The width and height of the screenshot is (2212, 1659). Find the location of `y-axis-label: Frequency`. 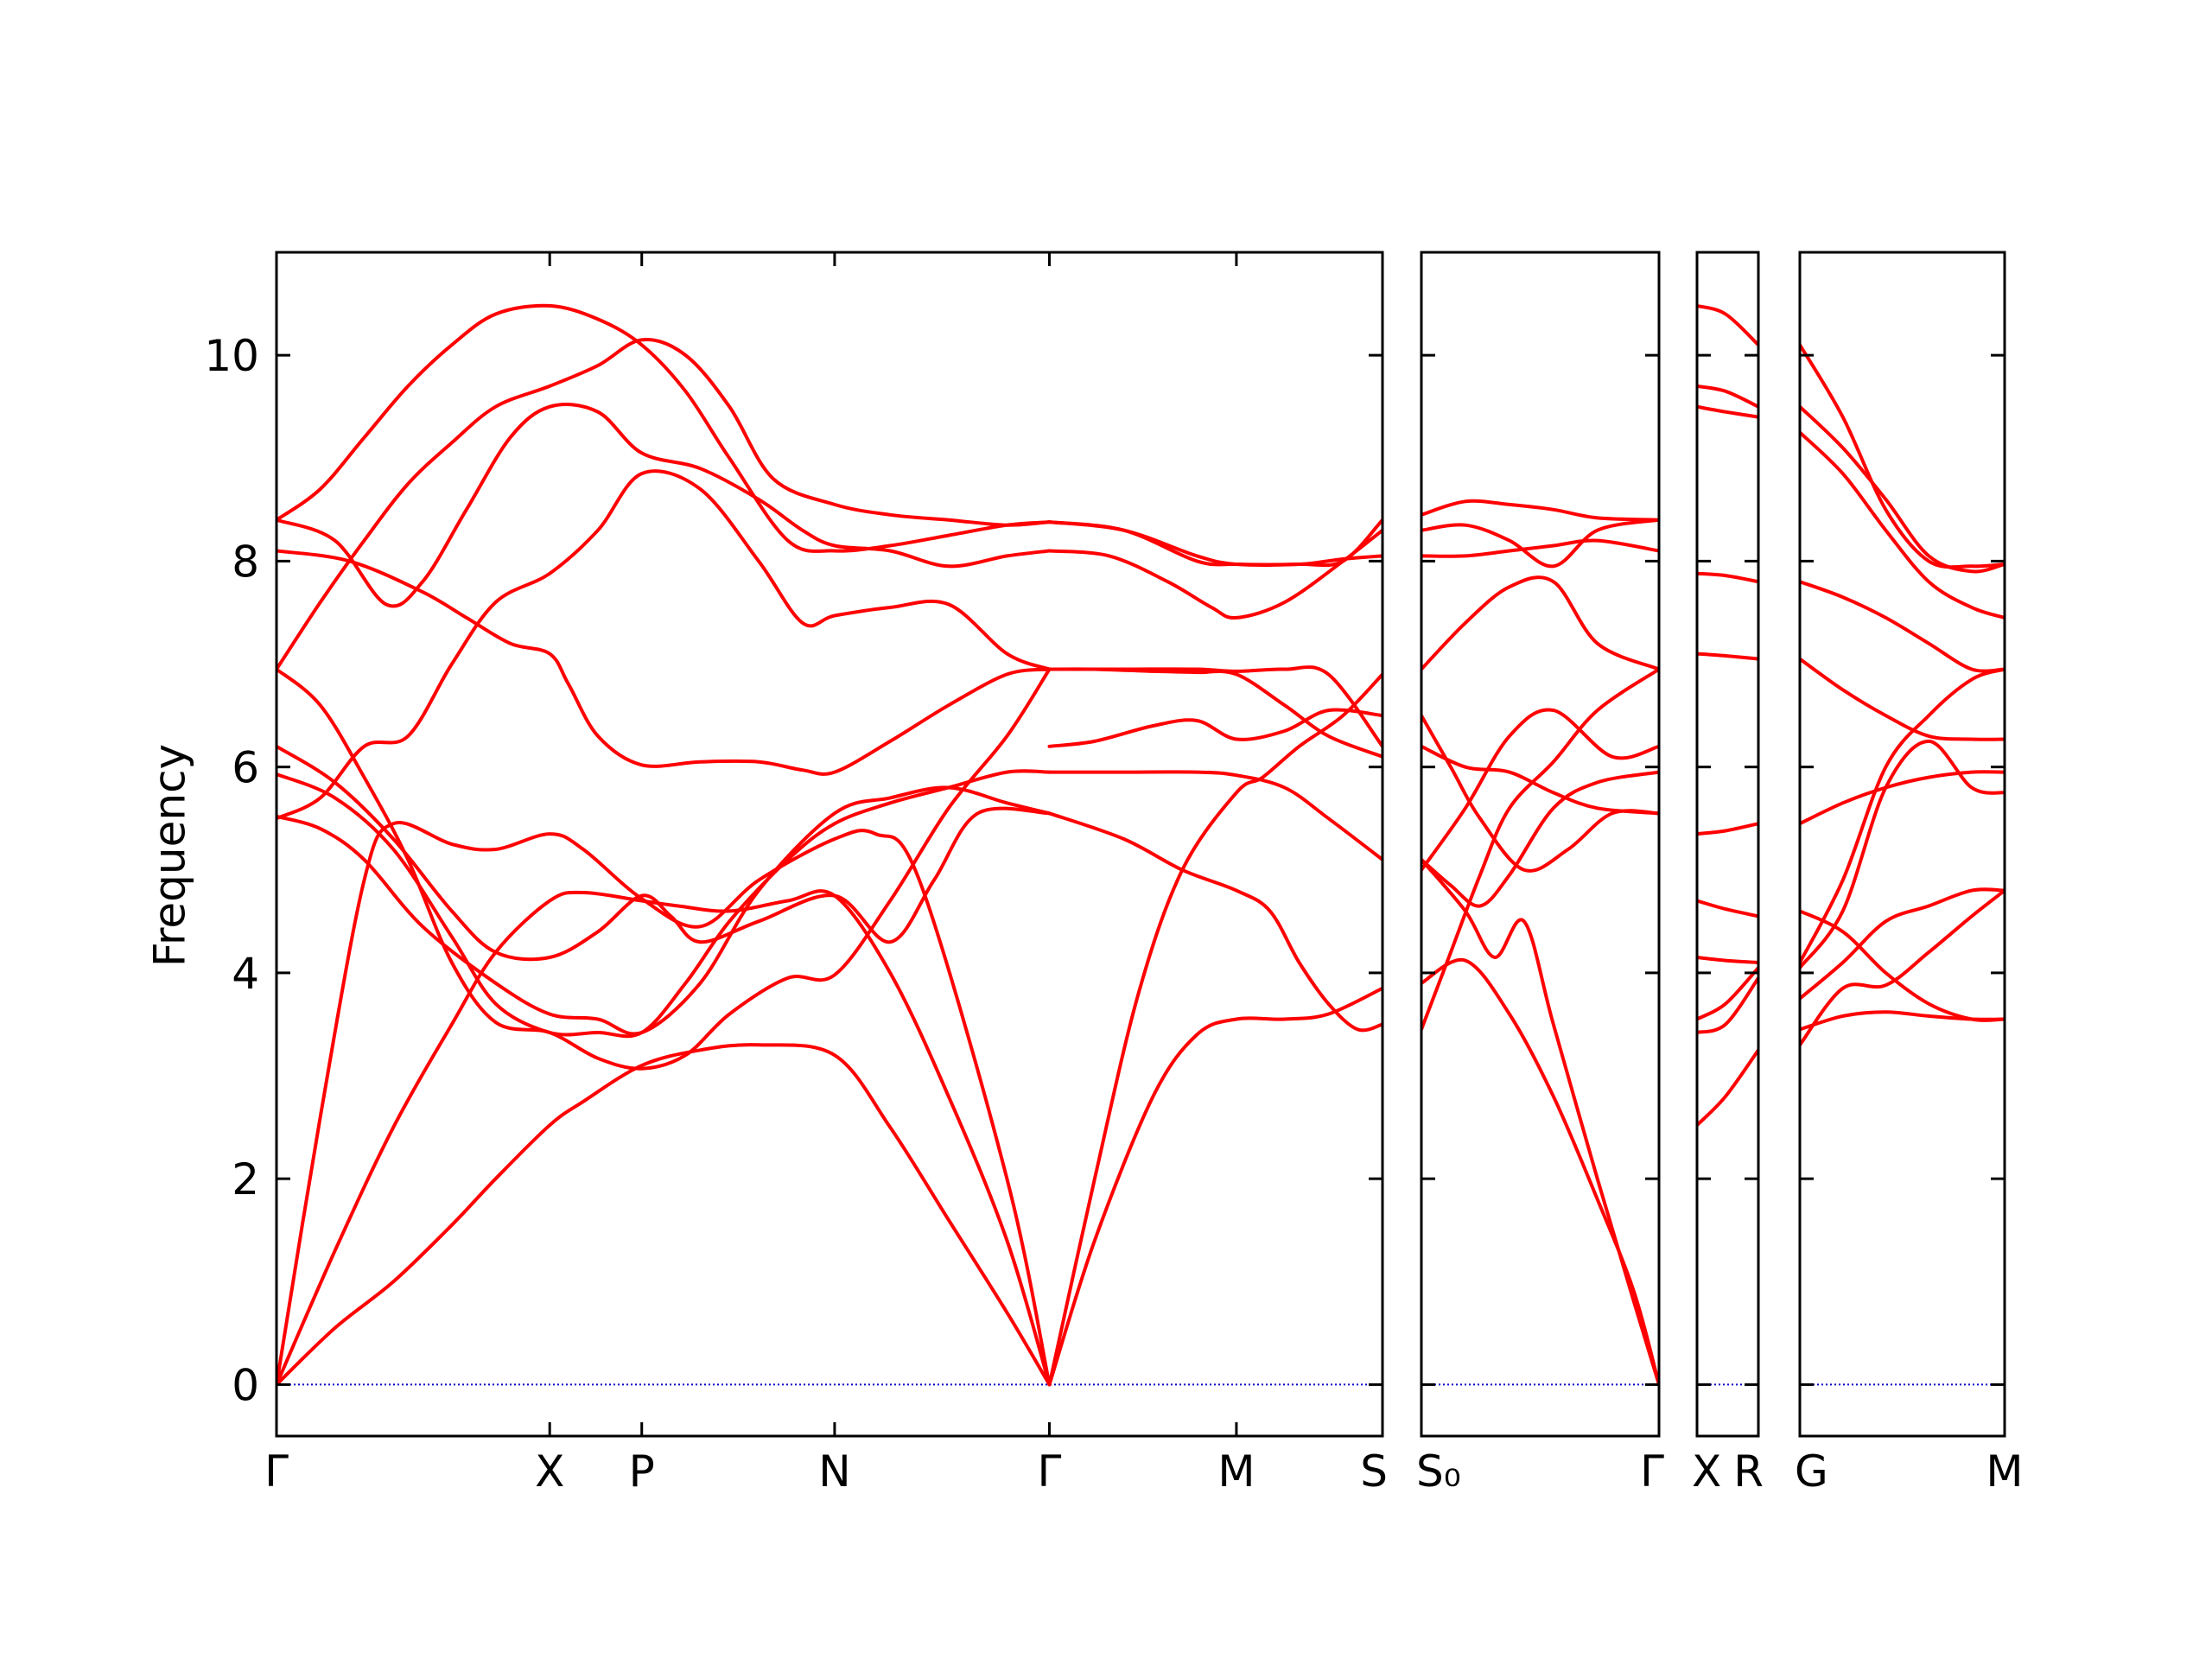

y-axis-label: Frequency is located at coordinates (170, 855).